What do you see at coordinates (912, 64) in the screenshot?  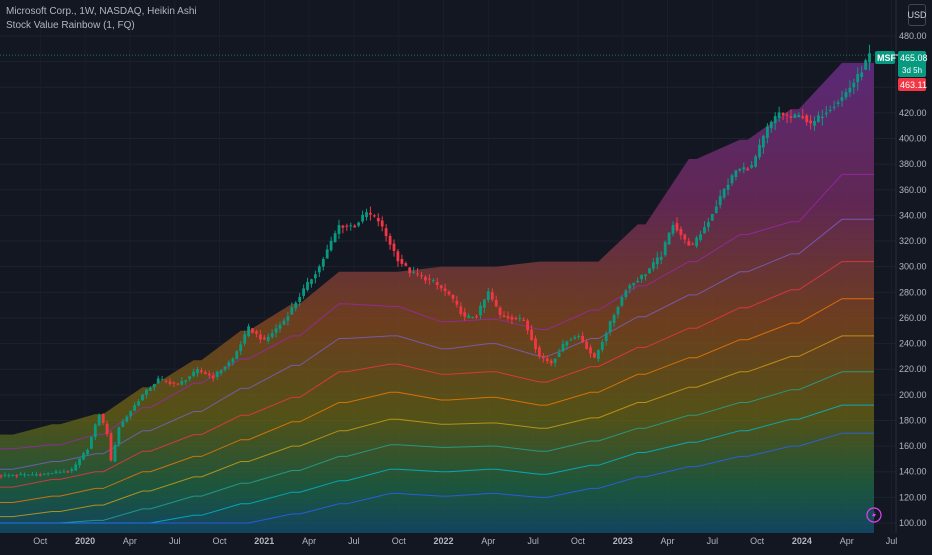 I see `last-price-tag-bg` at bounding box center [912, 64].